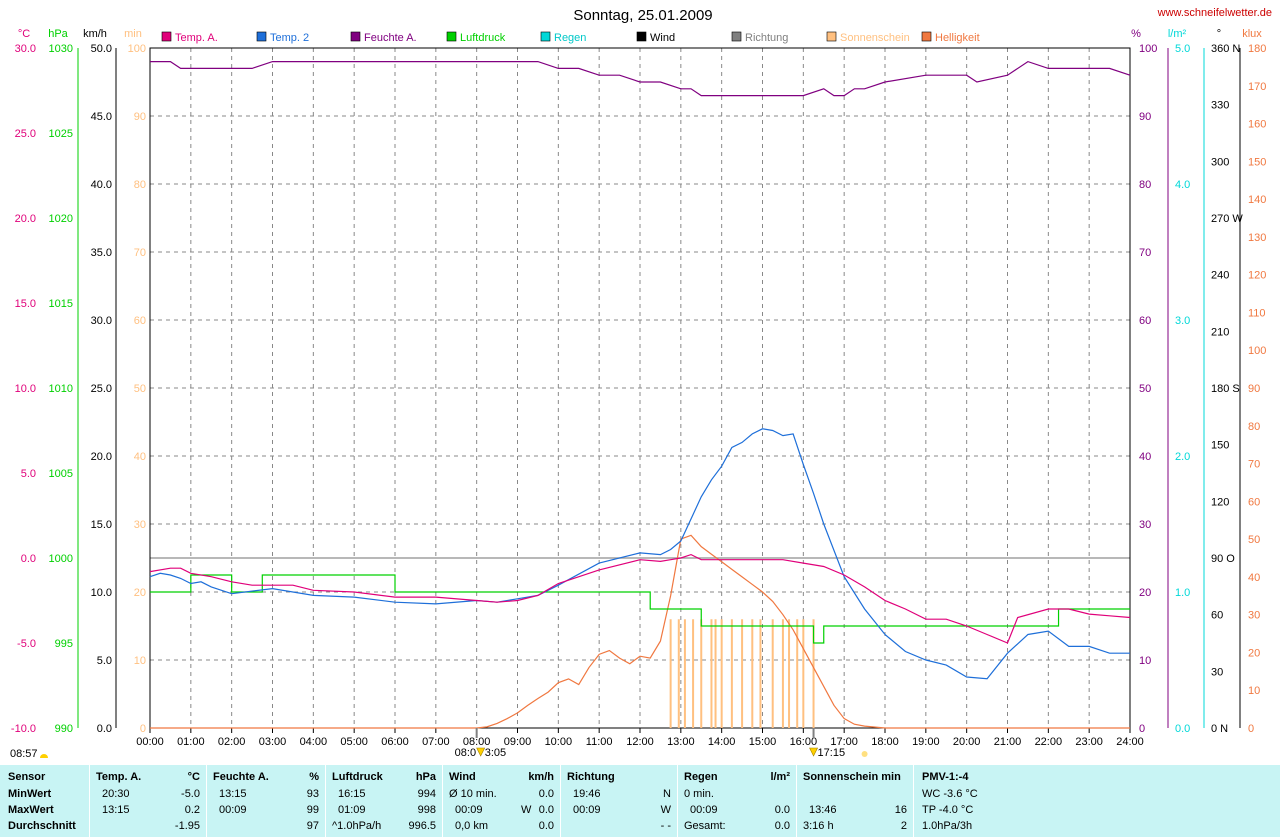 This screenshot has height=837, width=1280. Describe the element at coordinates (1008, 742) in the screenshot. I see `x-tick-label: 21:00` at that location.